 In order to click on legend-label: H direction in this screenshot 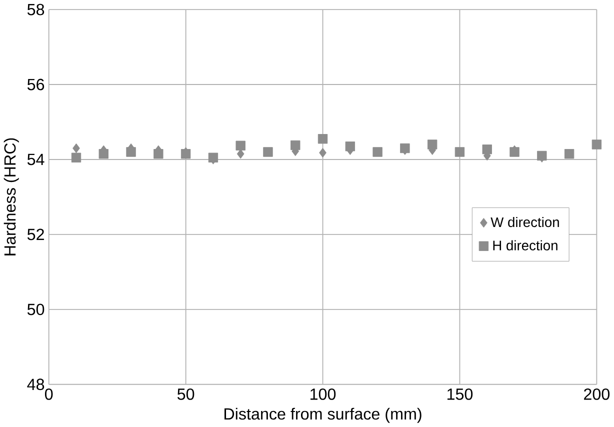, I will do `click(525, 245)`.